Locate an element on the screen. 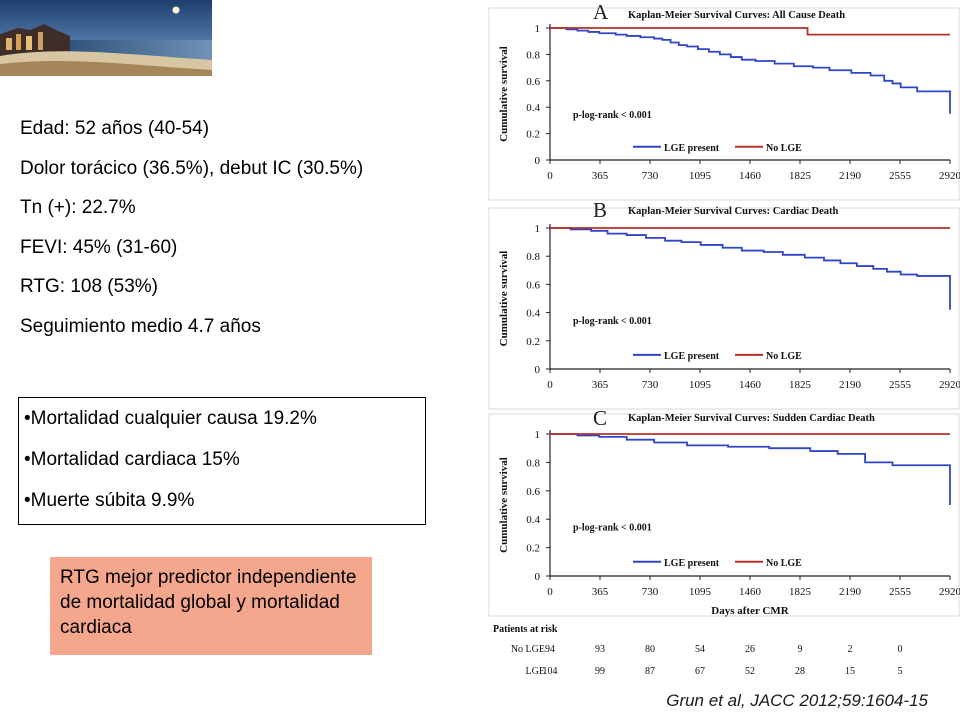  y-tick-label-b: 0.6 is located at coordinates (533, 285).